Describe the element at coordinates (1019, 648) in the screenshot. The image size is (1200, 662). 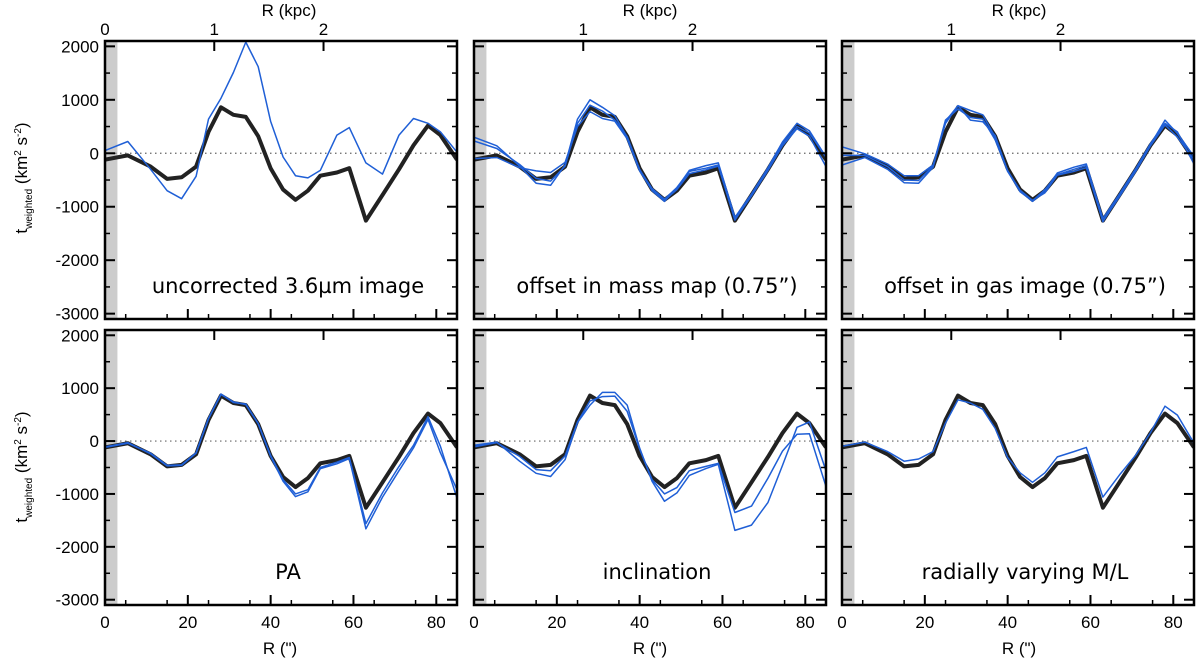
I see `x-axis-title-col3: R (")` at that location.